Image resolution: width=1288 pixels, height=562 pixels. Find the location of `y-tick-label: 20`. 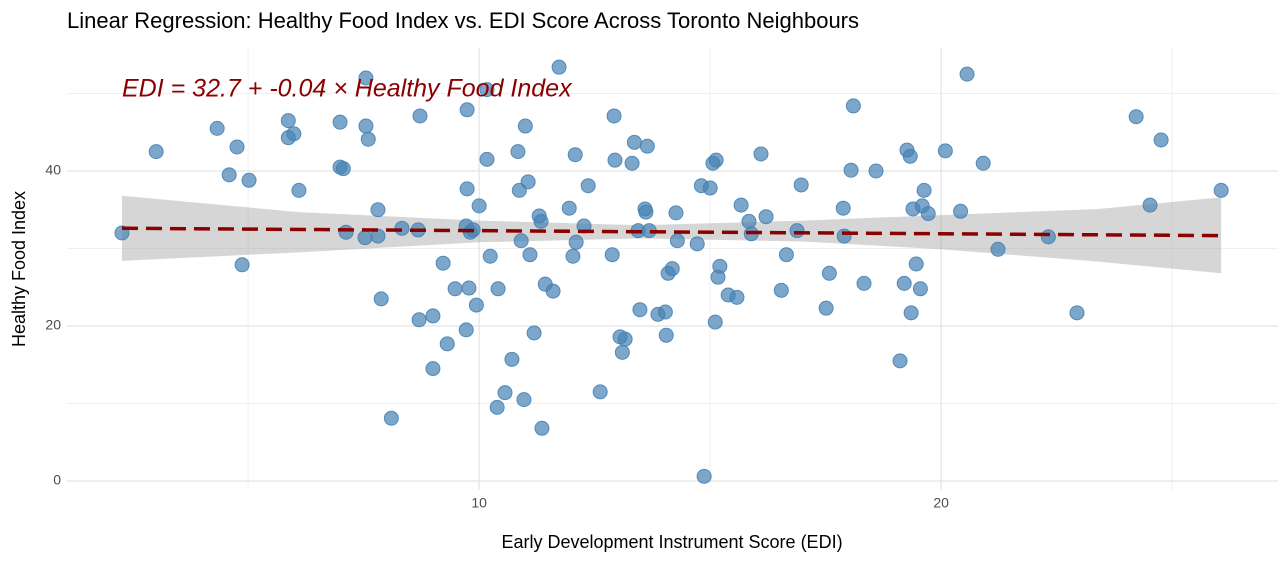

y-tick-label: 20 is located at coordinates (53, 325).